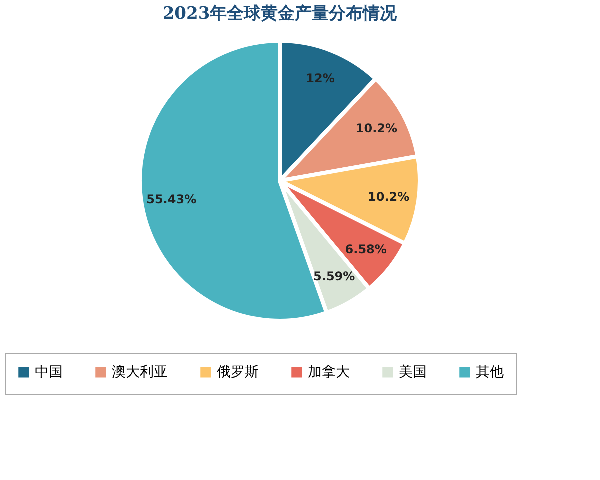 The image size is (600, 480). What do you see at coordinates (335, 277) in the screenshot?
I see `data-label: 5.59%` at bounding box center [335, 277].